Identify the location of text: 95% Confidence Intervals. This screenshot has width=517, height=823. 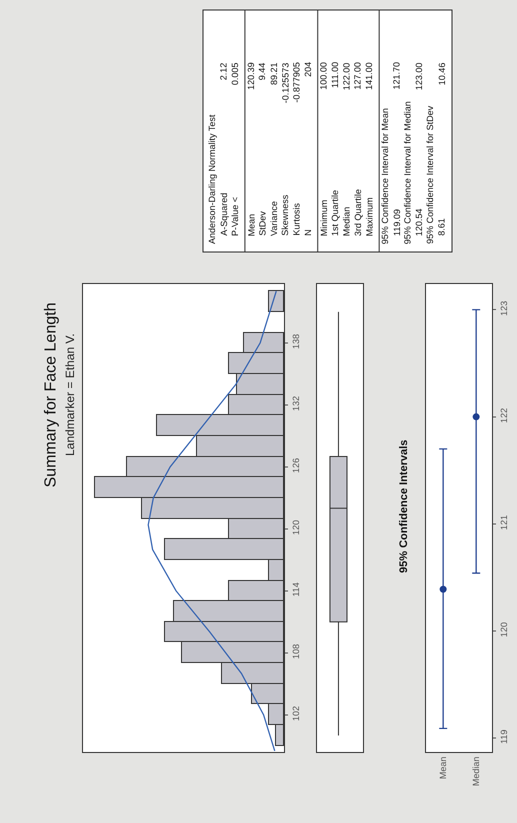
(404, 506).